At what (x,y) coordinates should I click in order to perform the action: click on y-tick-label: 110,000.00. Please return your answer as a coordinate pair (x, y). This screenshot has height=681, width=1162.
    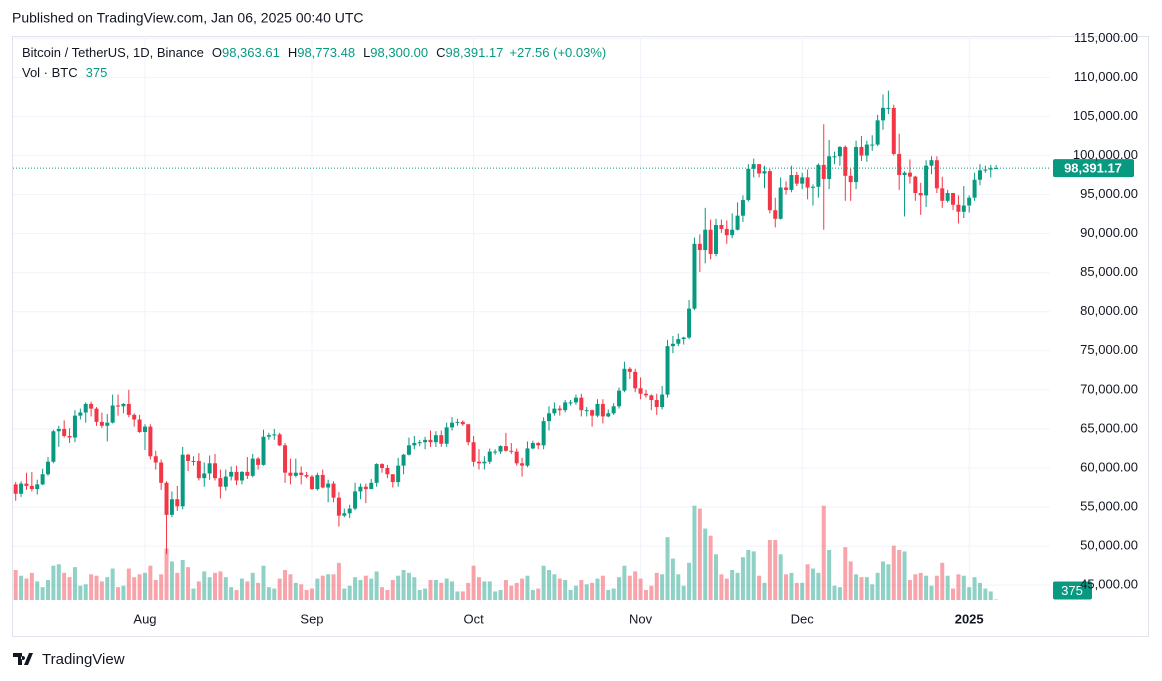
    Looking at the image, I should click on (1106, 76).